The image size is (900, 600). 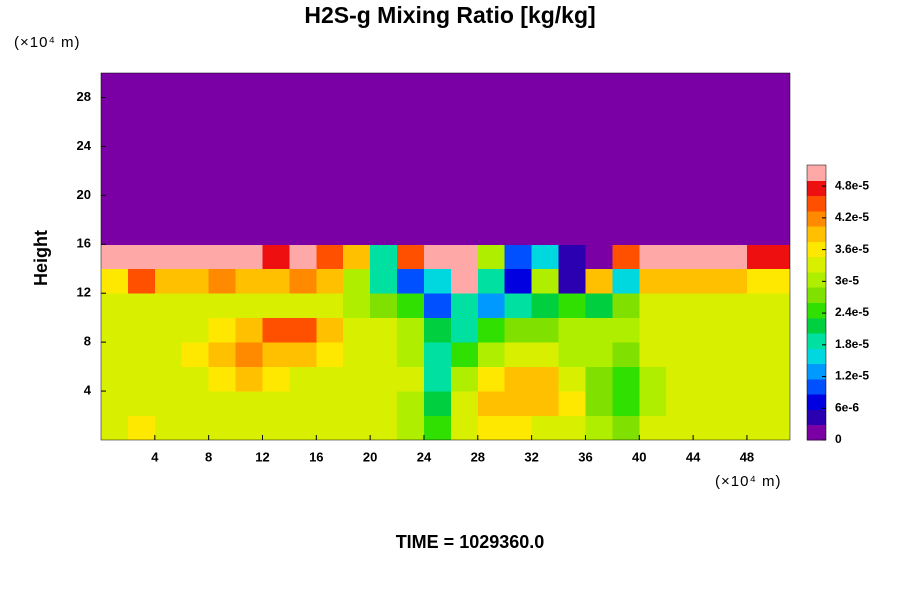 What do you see at coordinates (852, 344) in the screenshot?
I see `colorbar-tick-label: 1.8e-5` at bounding box center [852, 344].